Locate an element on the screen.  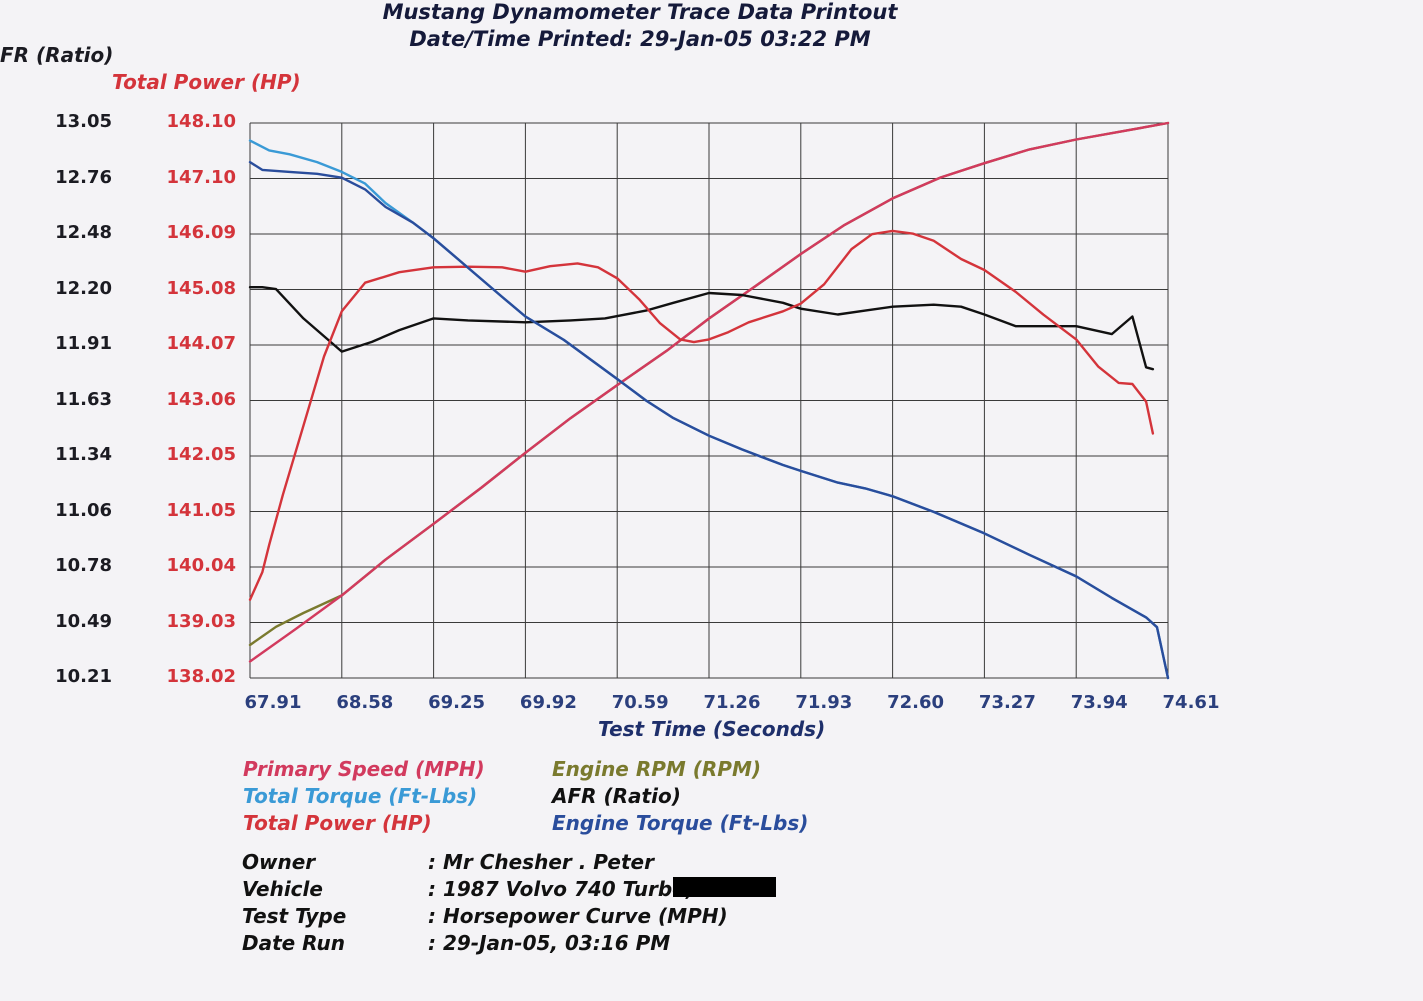
afr-axis-title: FR (Ratio) is located at coordinates (57, 55).